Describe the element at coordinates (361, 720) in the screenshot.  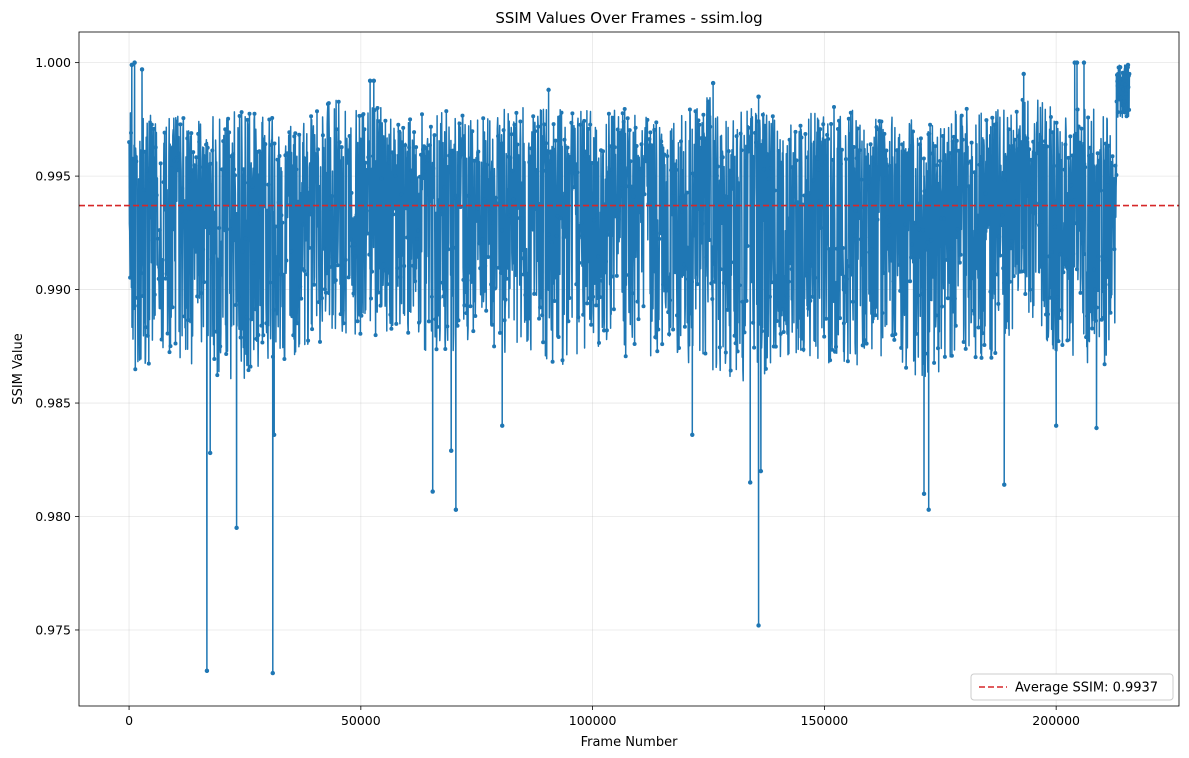
I see `x-tick-label: 50000` at that location.